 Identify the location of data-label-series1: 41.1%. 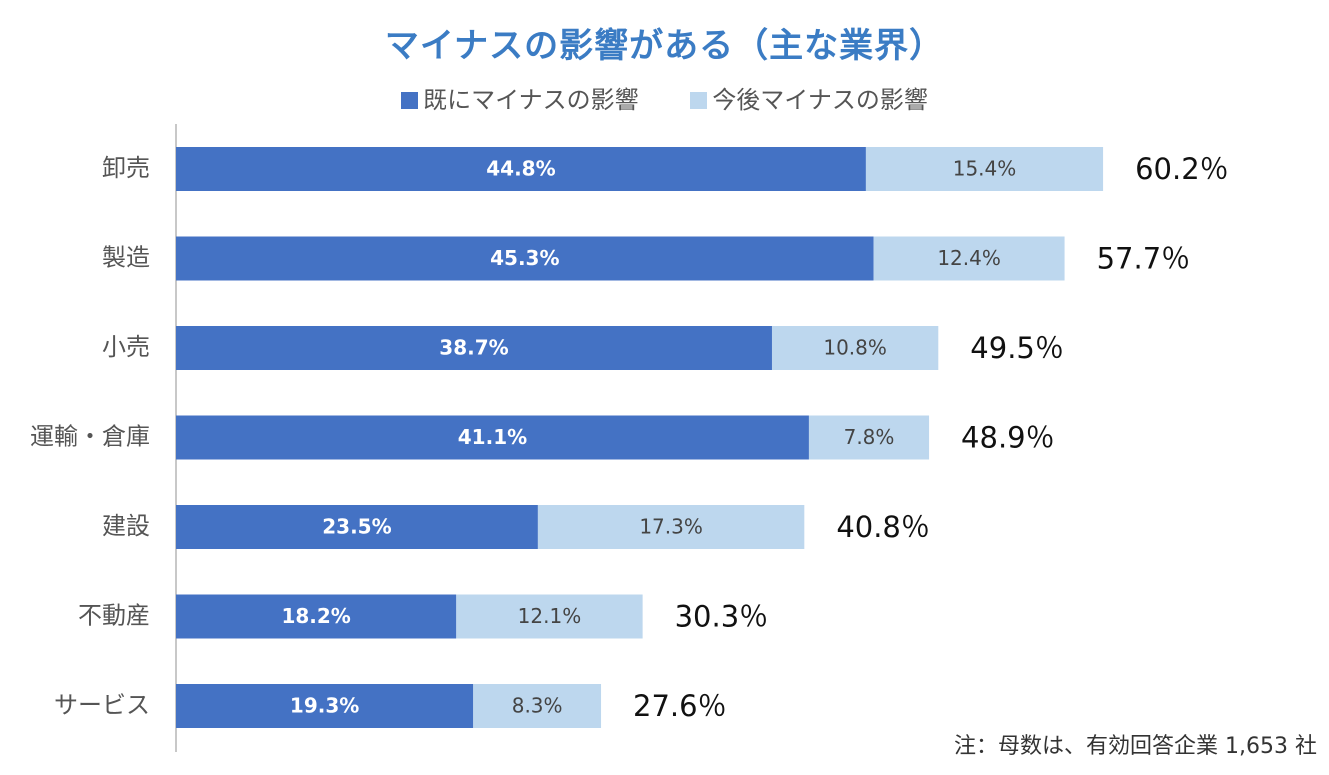
(492, 437).